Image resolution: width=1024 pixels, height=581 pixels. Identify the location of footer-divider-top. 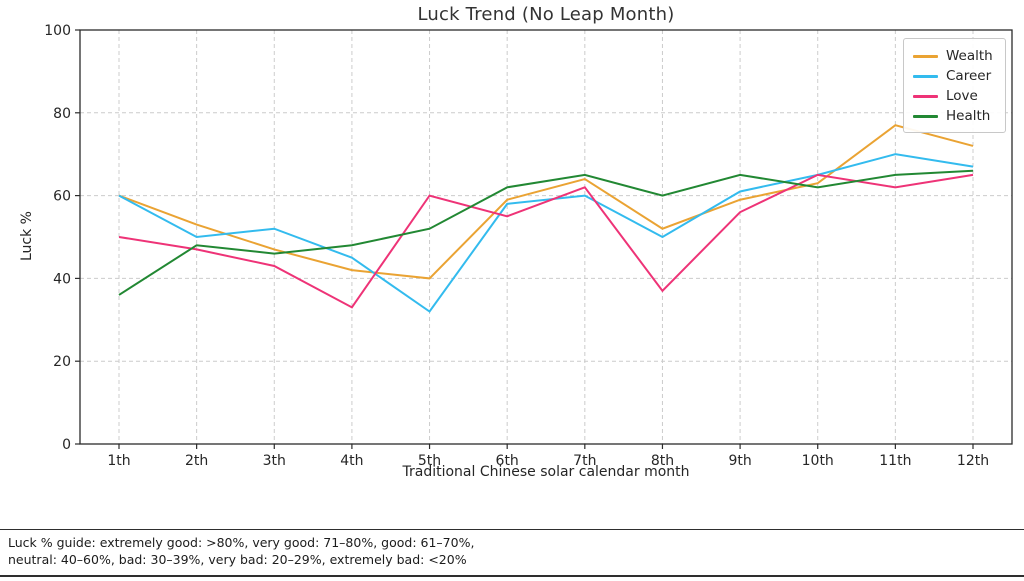
(512, 529).